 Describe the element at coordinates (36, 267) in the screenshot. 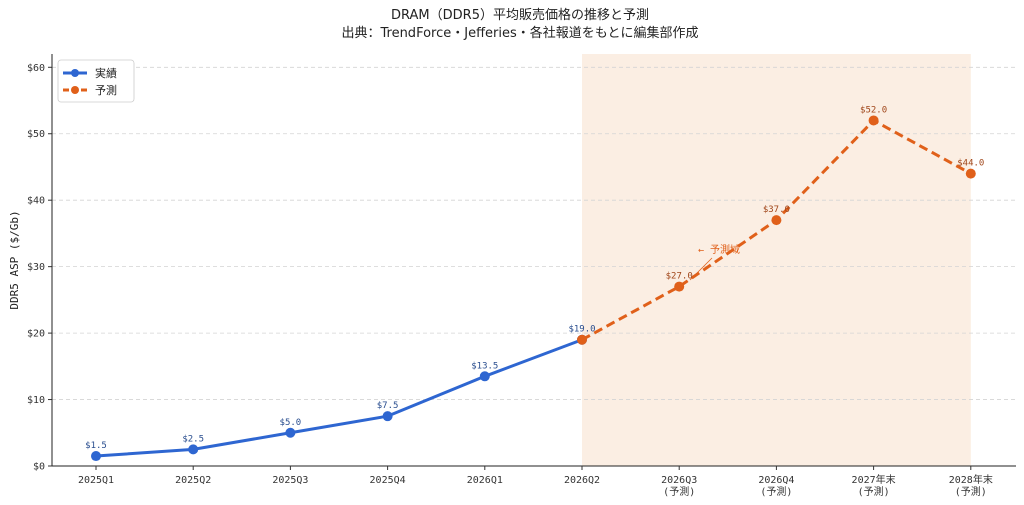

I see `y-tick-label: $30` at that location.